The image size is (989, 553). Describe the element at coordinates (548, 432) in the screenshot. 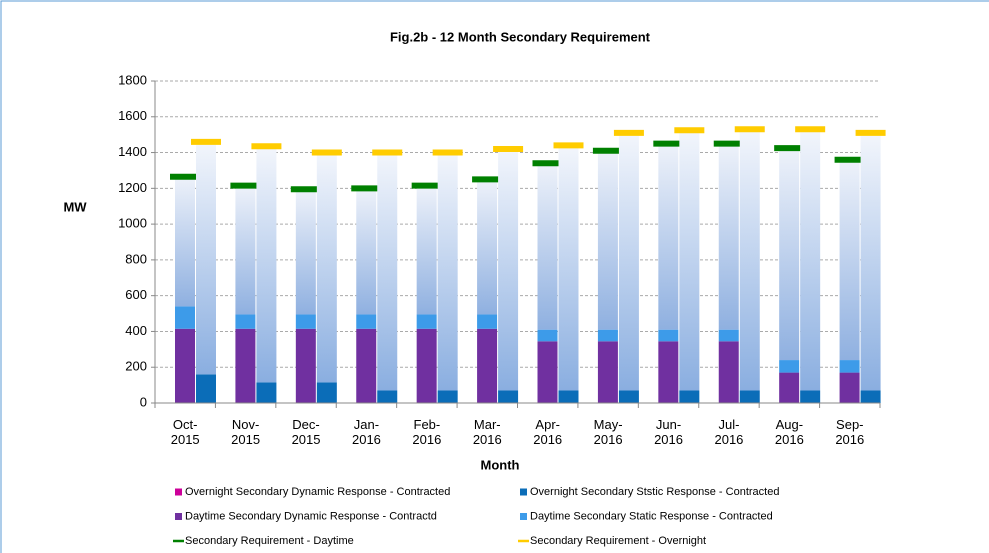

I see `x-tick-label: Apr-2016` at that location.